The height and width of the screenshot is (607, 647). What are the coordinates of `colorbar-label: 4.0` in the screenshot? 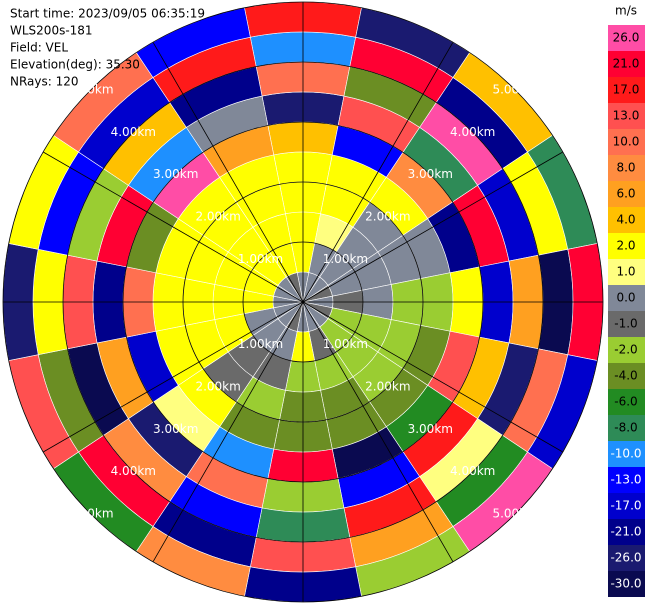 It's located at (625, 220).